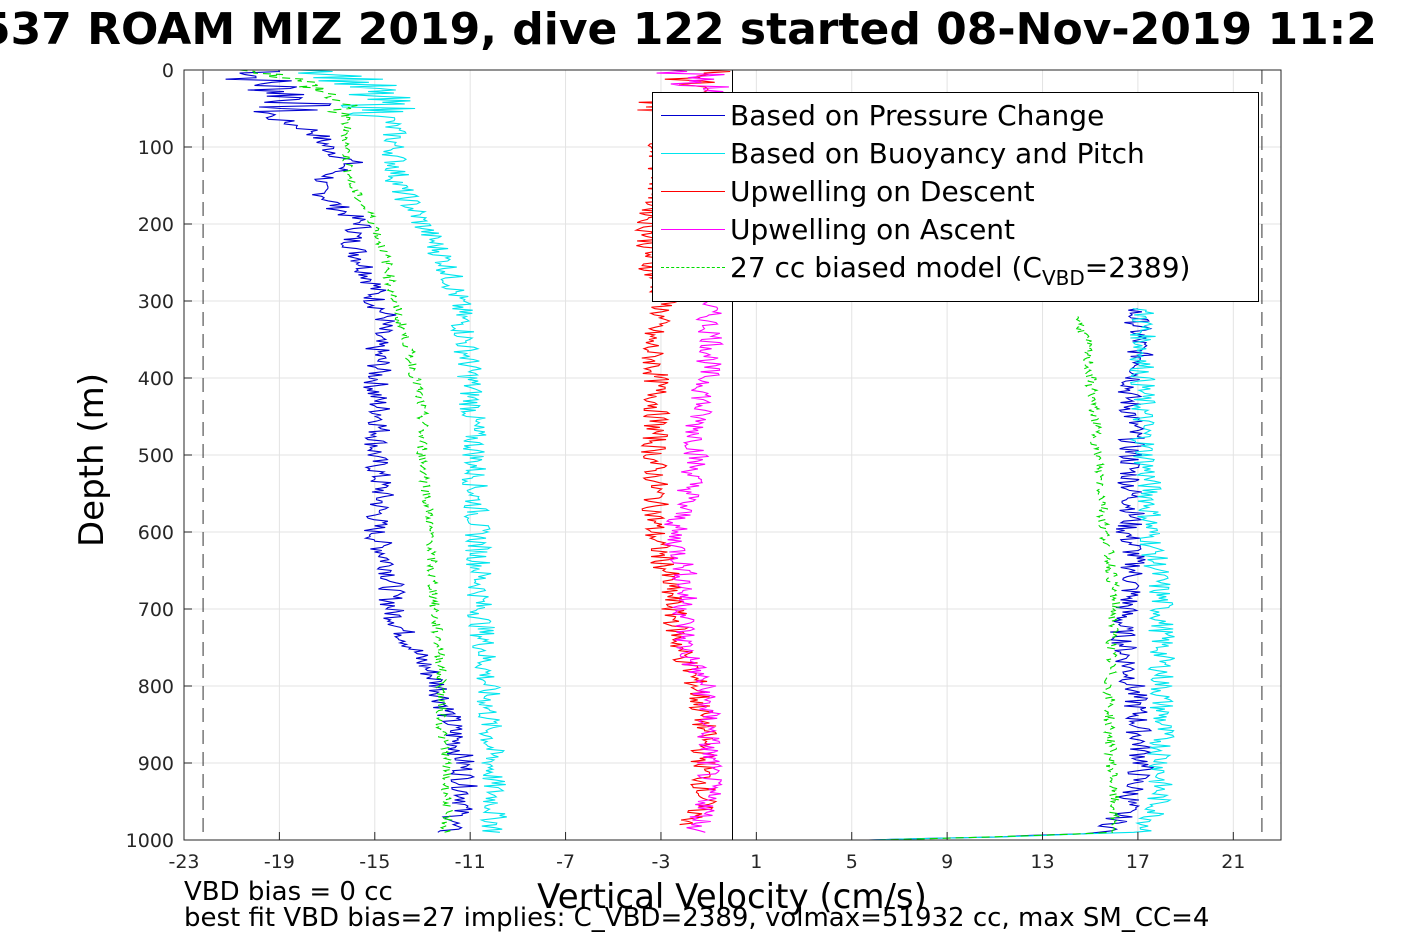  What do you see at coordinates (1138, 862) in the screenshot?
I see `x-tick-label: 17` at bounding box center [1138, 862].